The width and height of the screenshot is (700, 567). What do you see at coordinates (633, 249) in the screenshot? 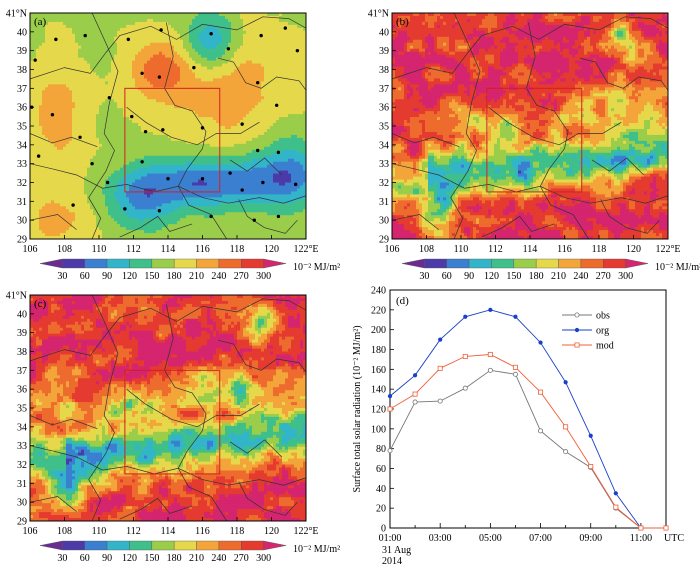
I see `lon-tick-label: 120` at bounding box center [633, 249].